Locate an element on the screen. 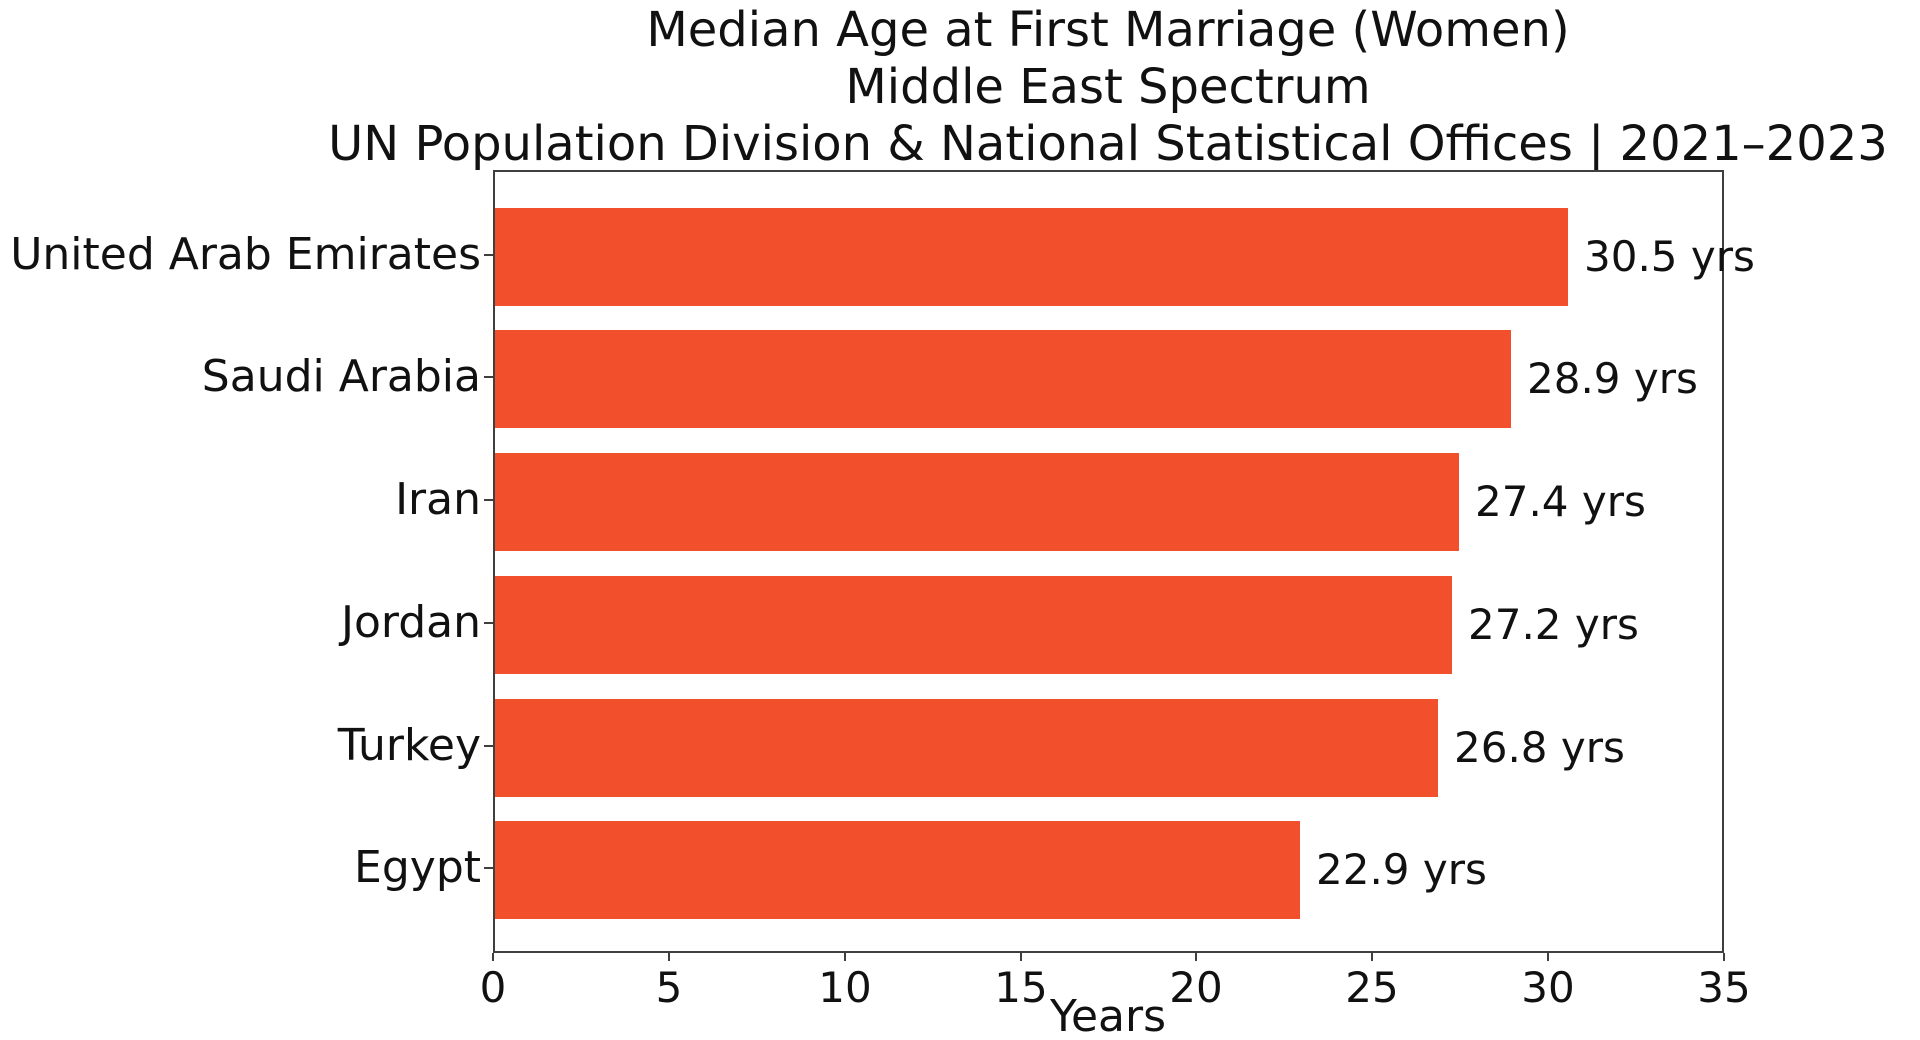 The image size is (1920, 1040). bar-value-label: 28.9 yrs is located at coordinates (1612, 378).